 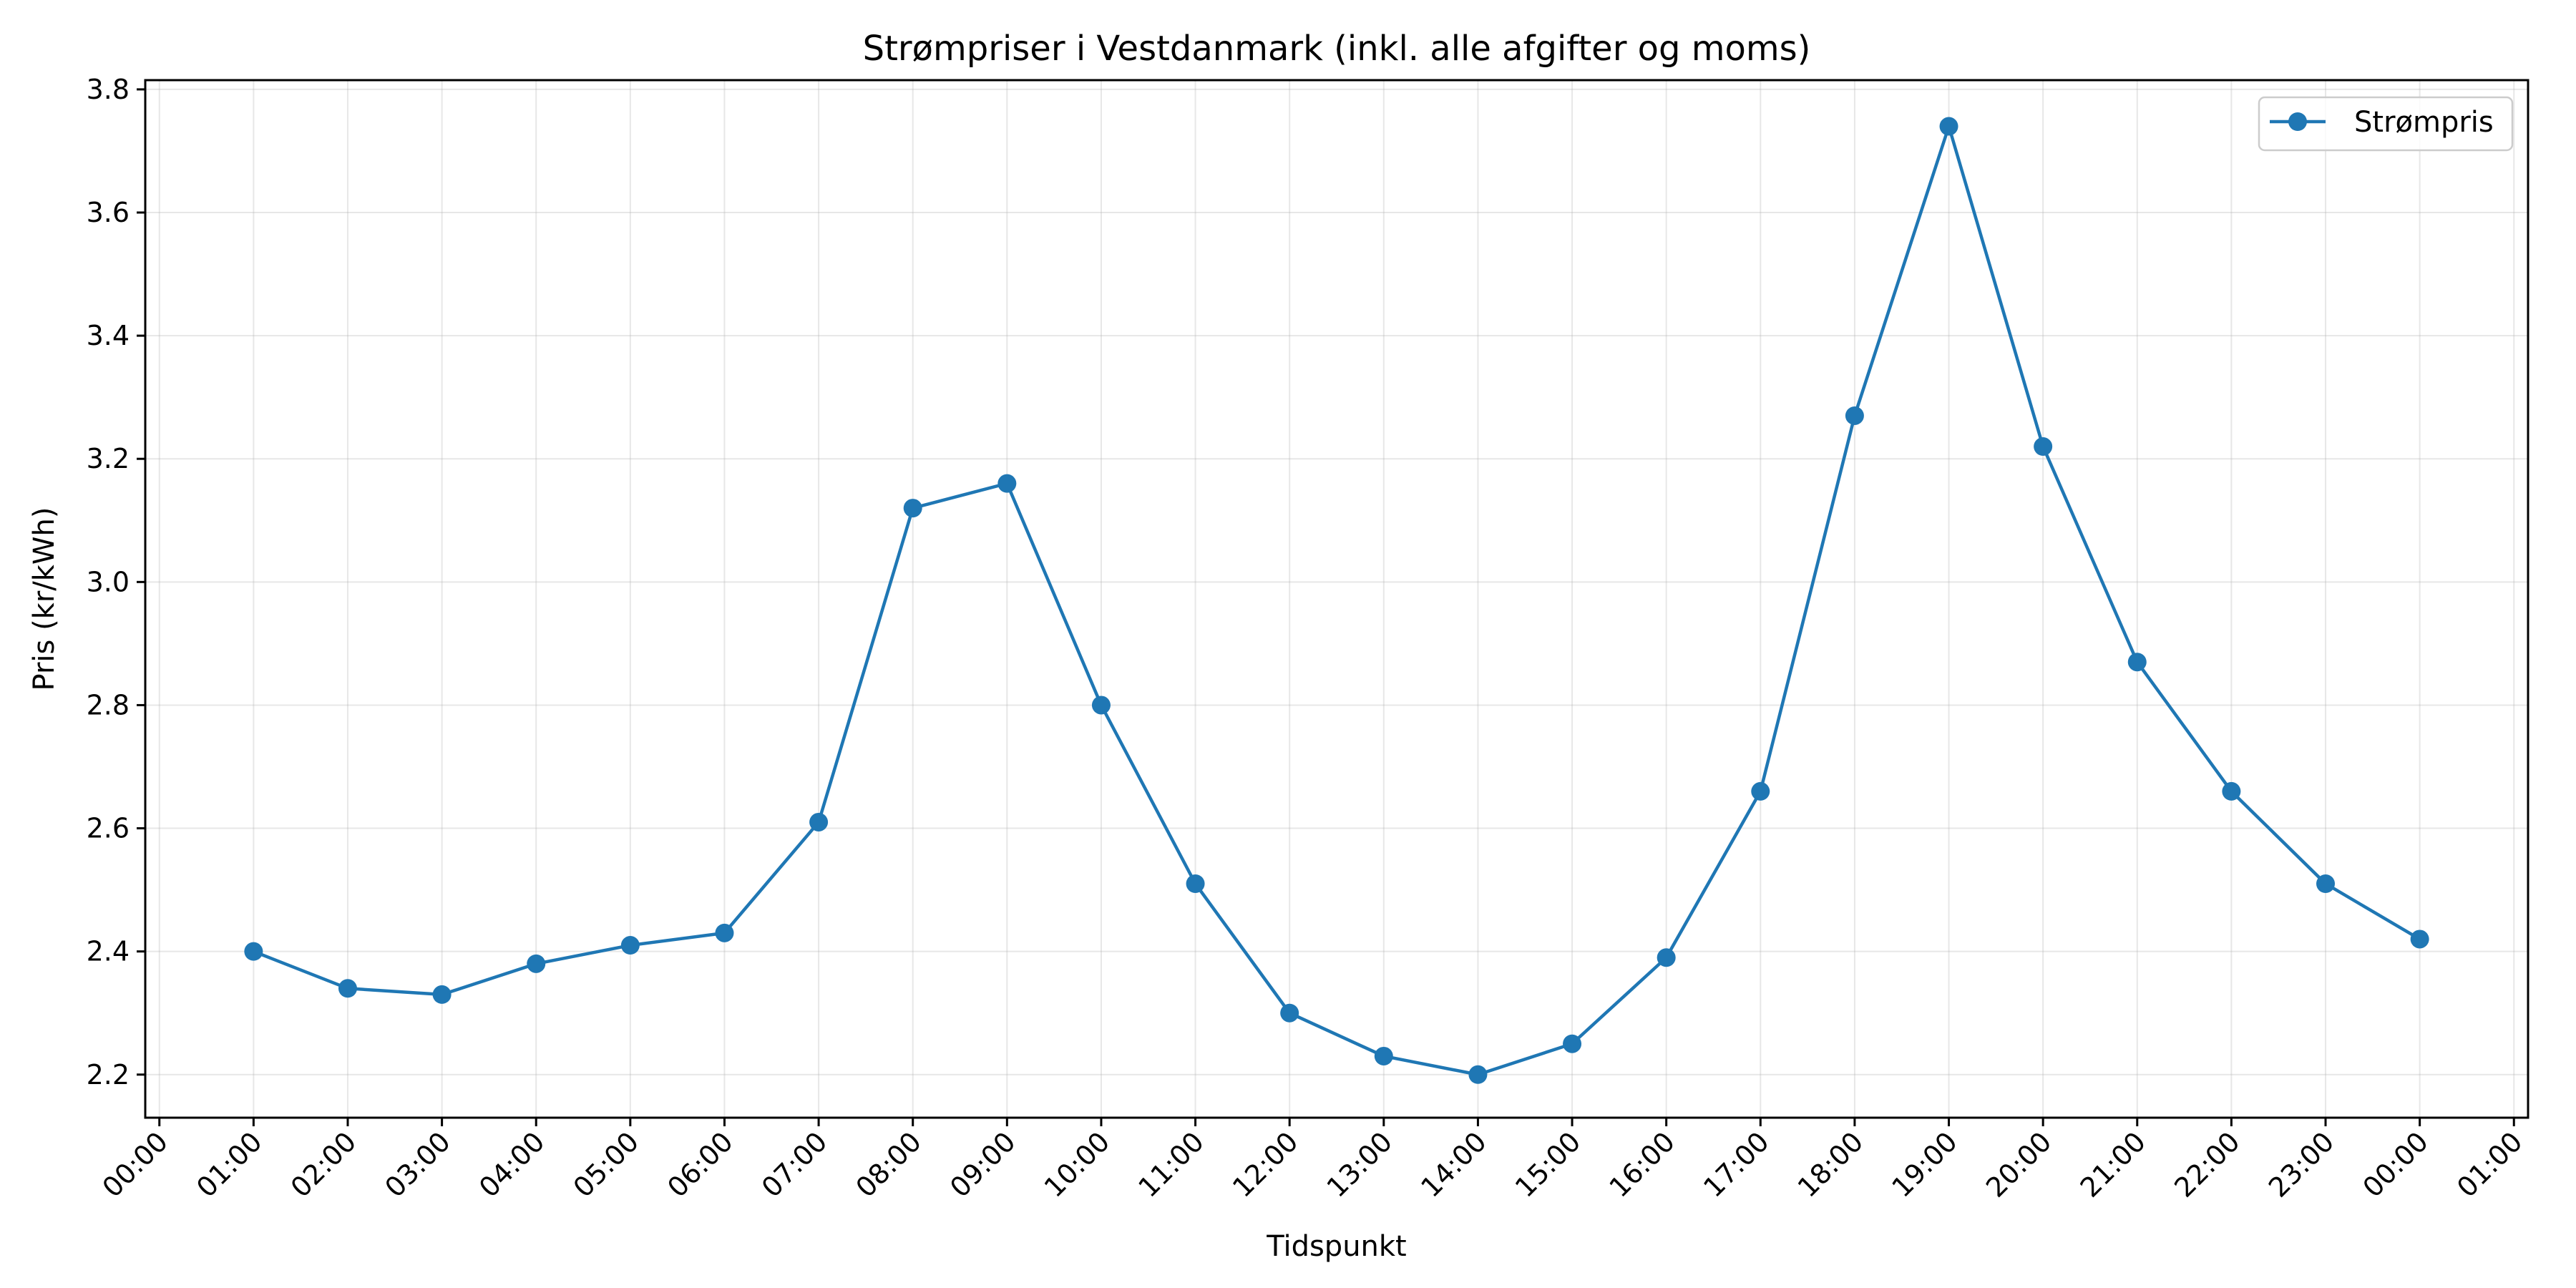 I want to click on y-axis-label: Pris (kr/kWh), so click(x=44, y=599).